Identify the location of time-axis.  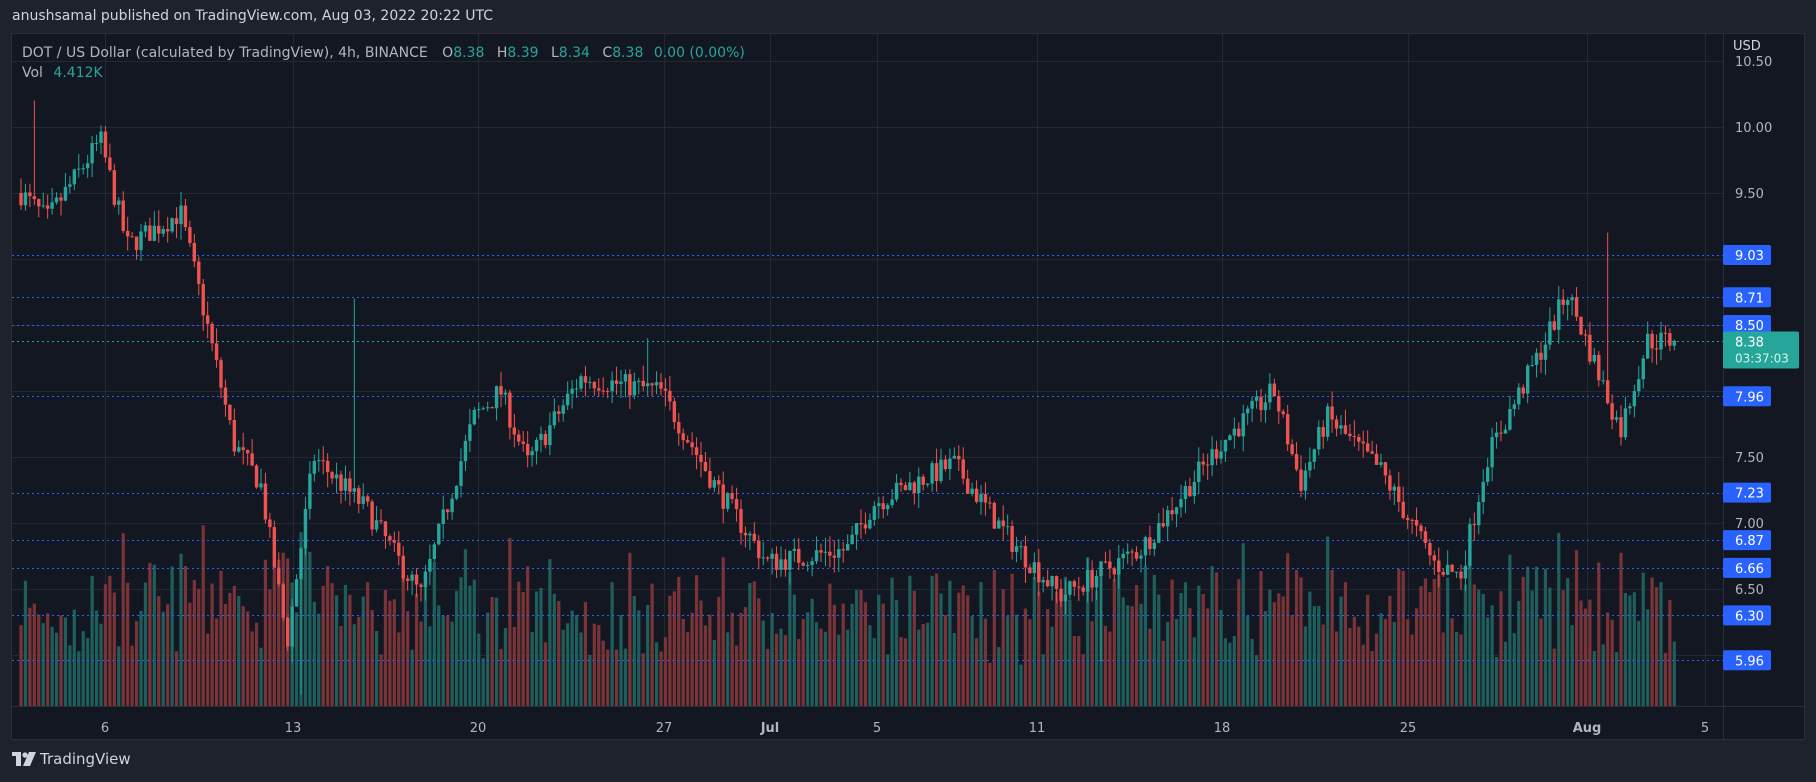
(867, 722).